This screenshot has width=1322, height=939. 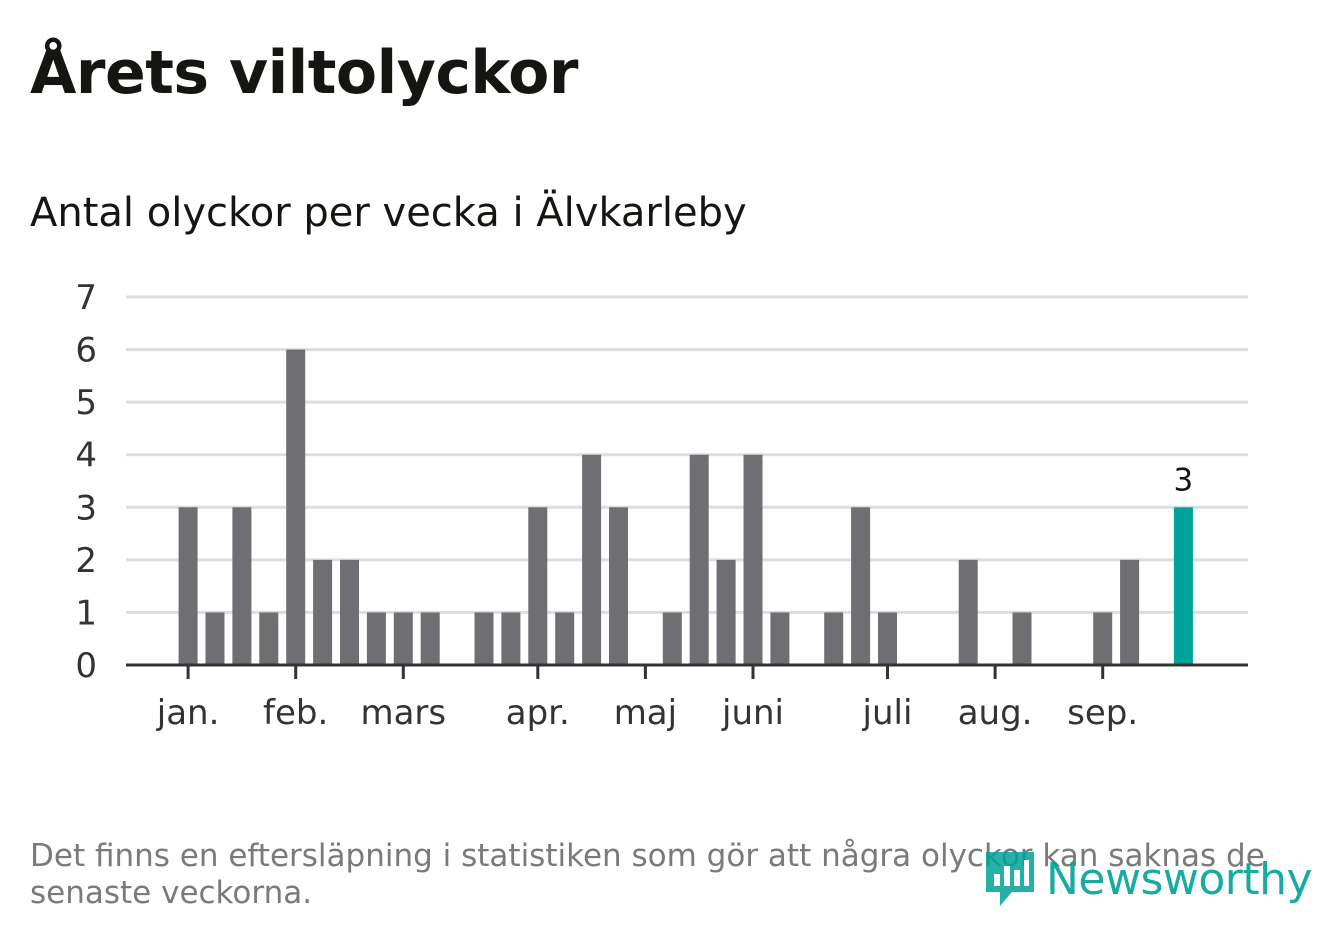 What do you see at coordinates (995, 713) in the screenshot?
I see `x-tick-label: aug.` at bounding box center [995, 713].